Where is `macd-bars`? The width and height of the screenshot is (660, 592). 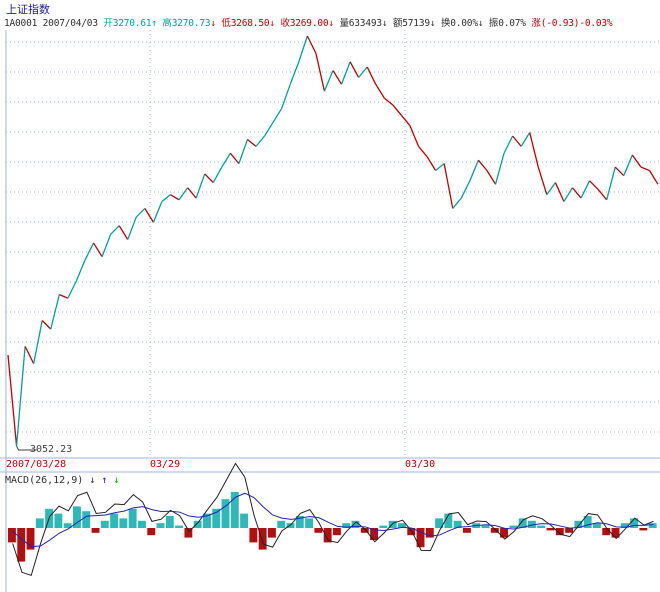
macd-bars is located at coordinates (332, 527).